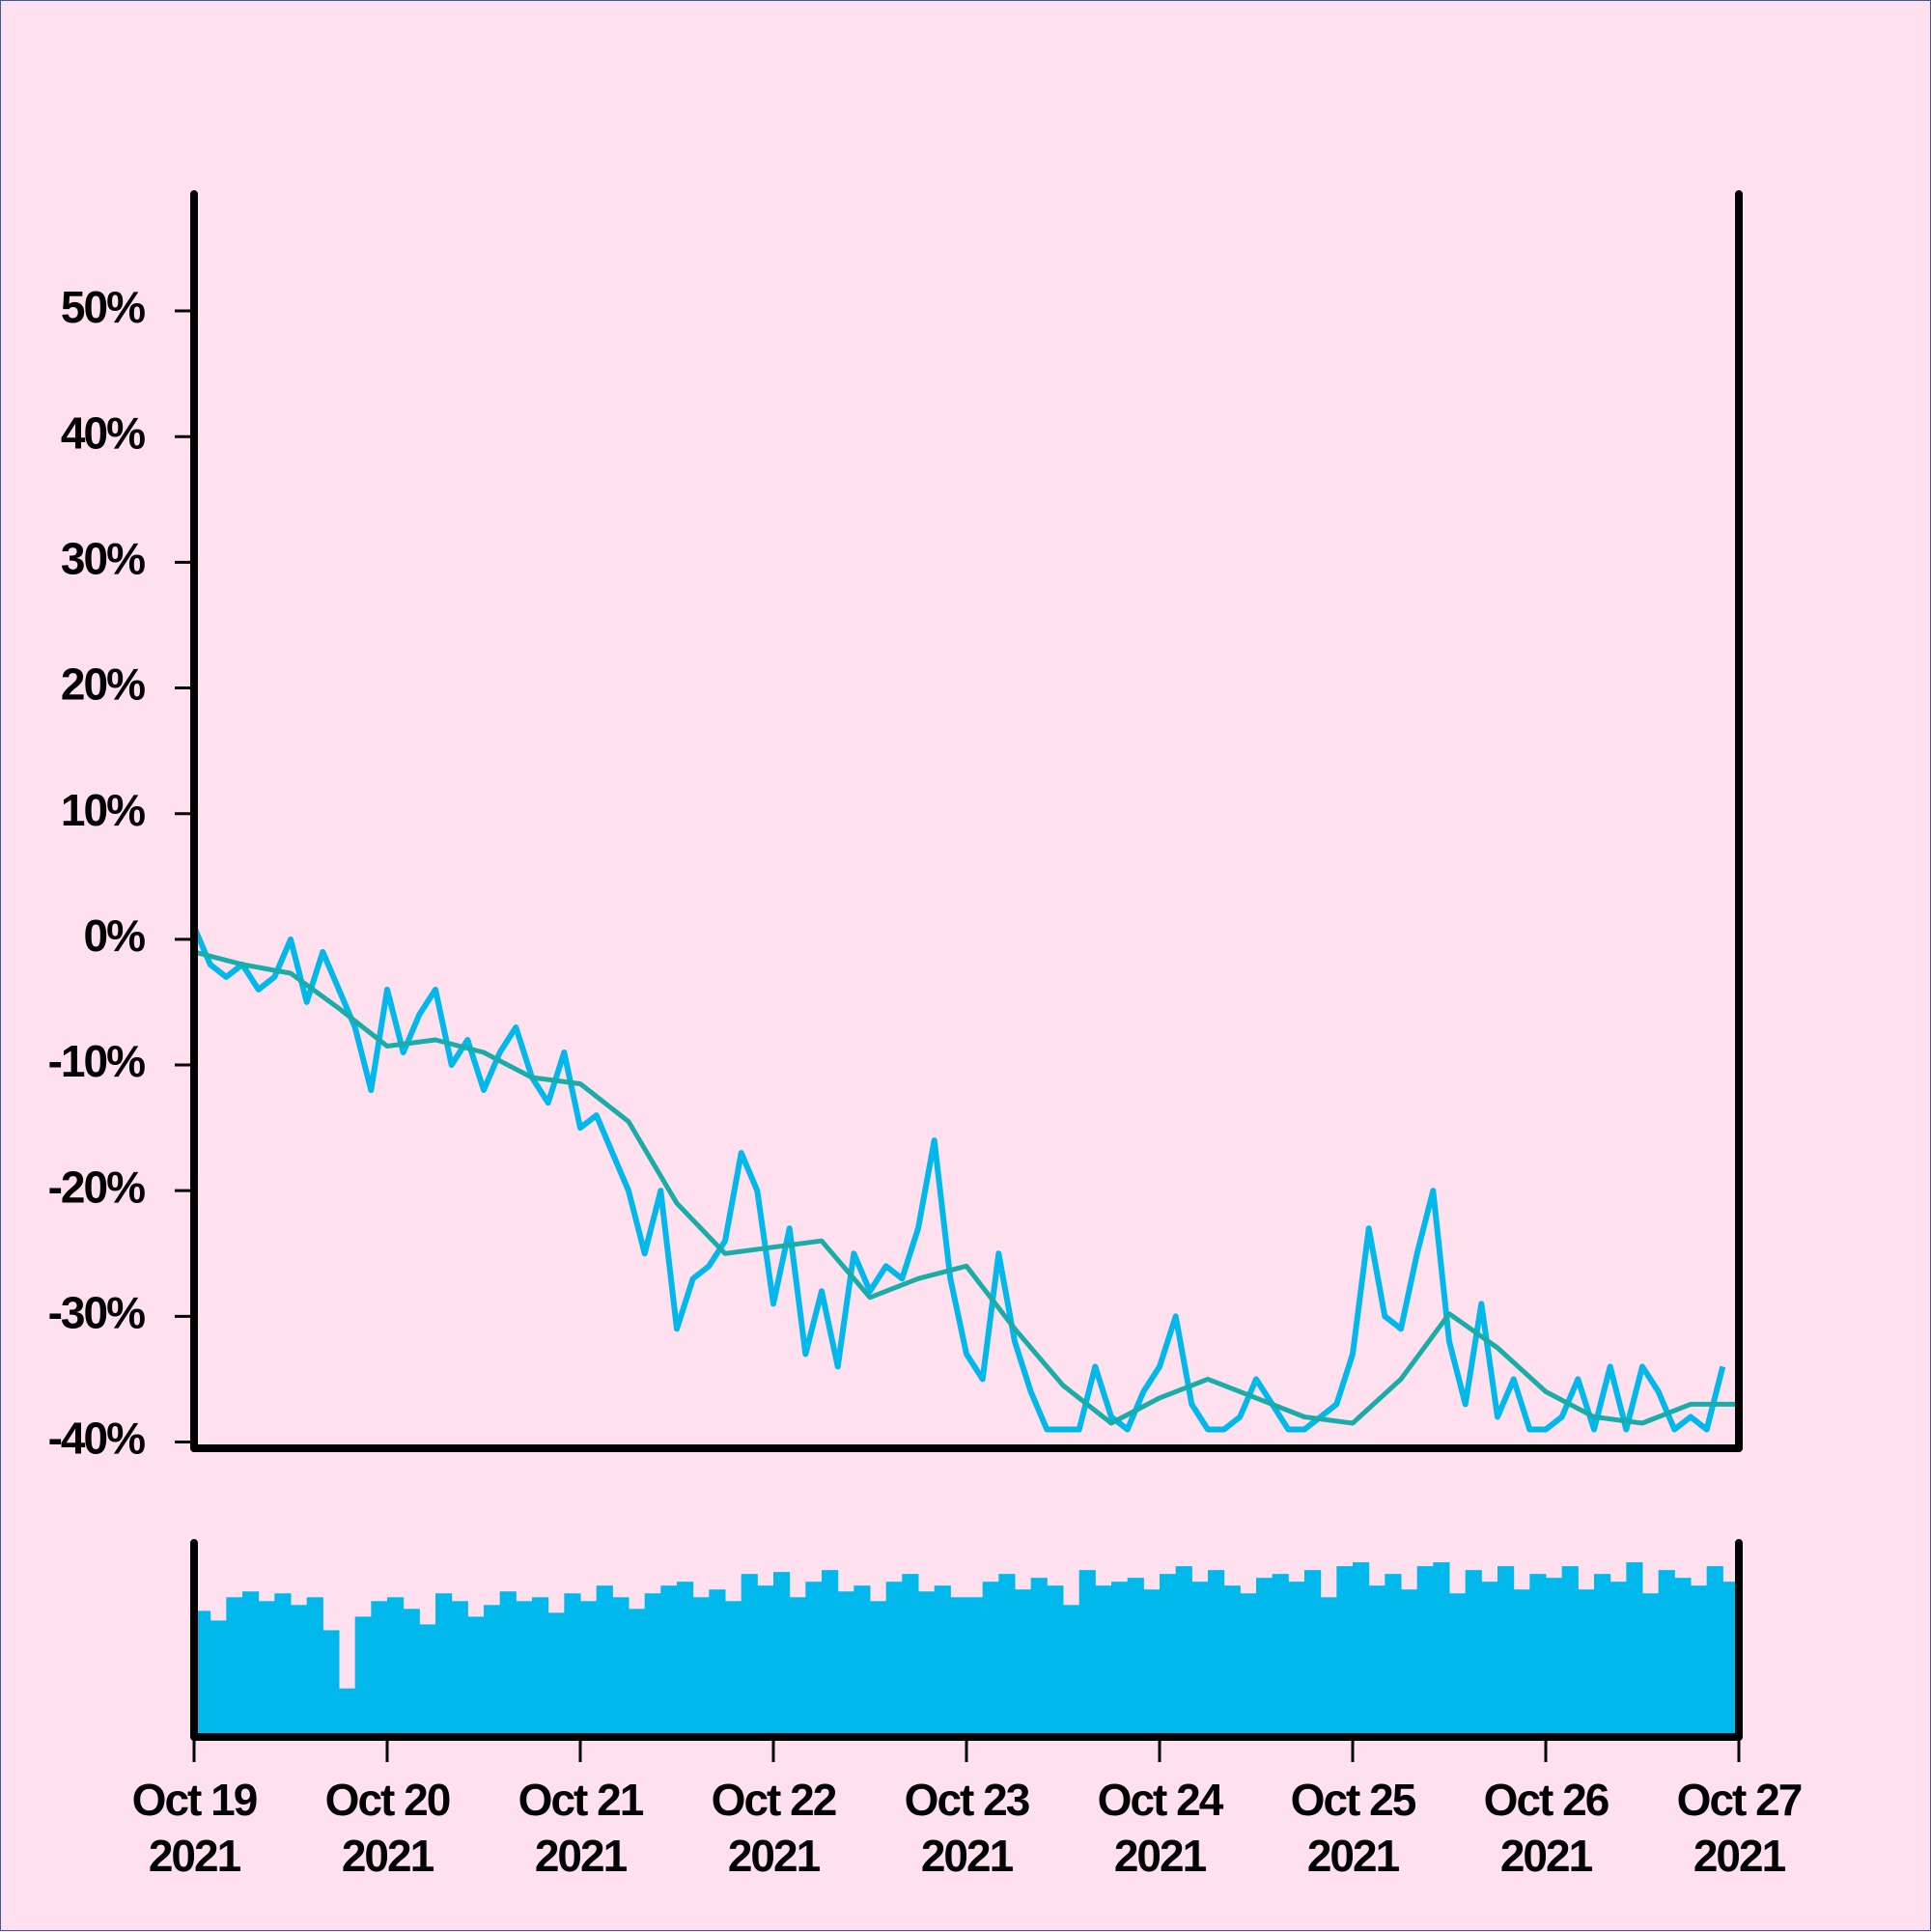 Image resolution: width=1931 pixels, height=1932 pixels. I want to click on x-tick-label: Oct 26 2021, so click(1546, 1828).